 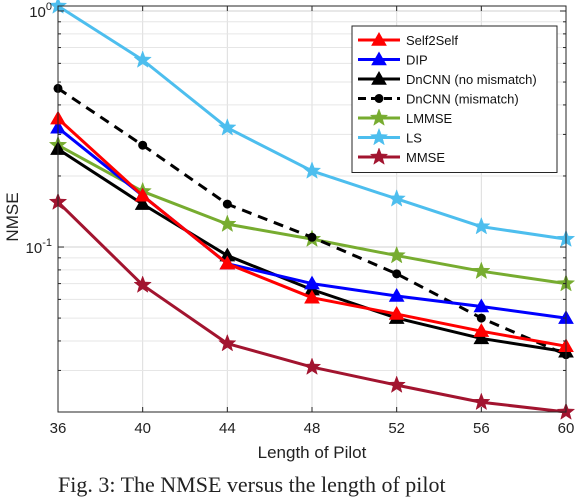 I want to click on x-tick-label-56: 56, so click(x=481, y=428).